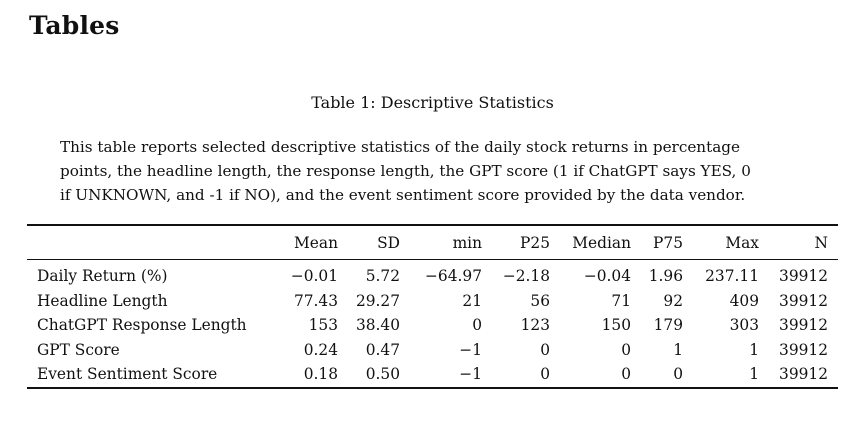  Describe the element at coordinates (821, 242) in the screenshot. I see `column-header-n: N` at that location.